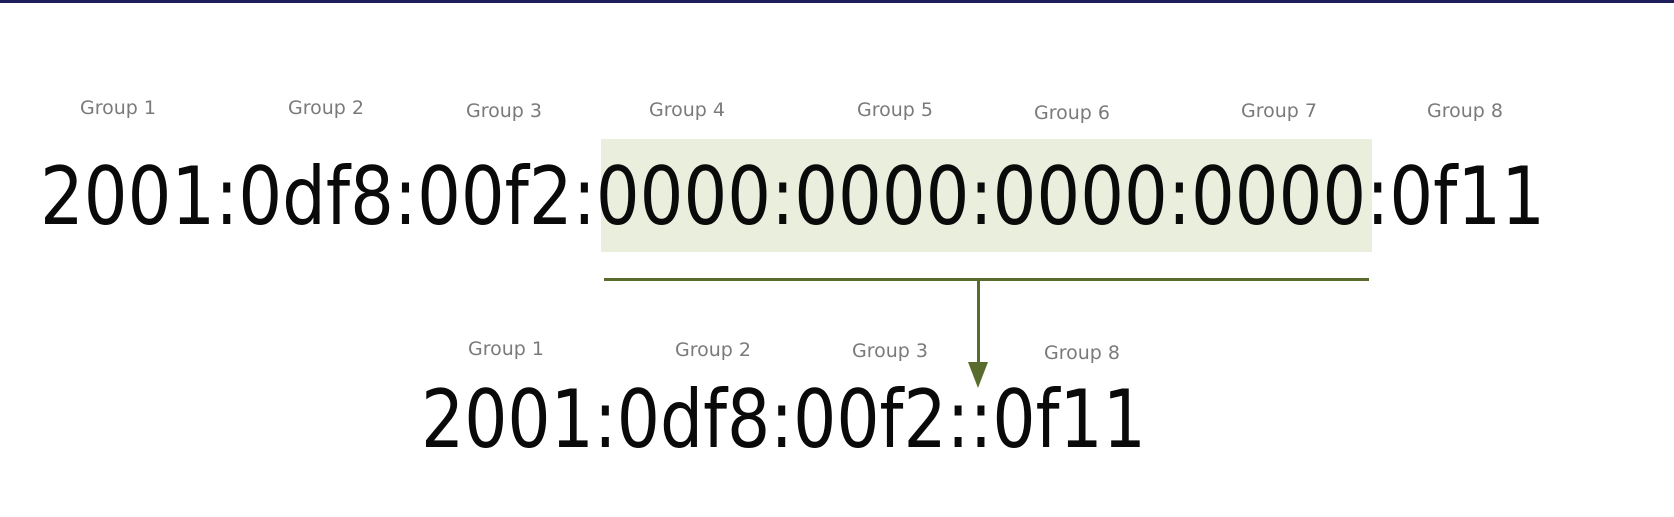  What do you see at coordinates (978, 321) in the screenshot?
I see `arrow-shaft` at bounding box center [978, 321].